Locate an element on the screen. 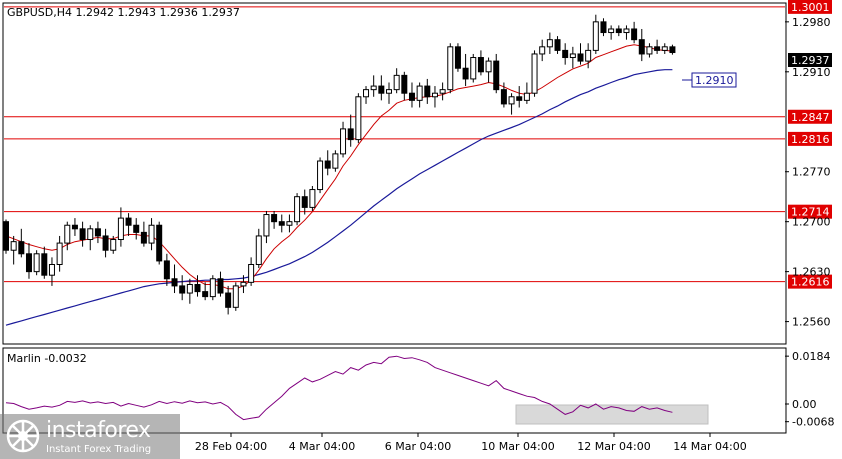  brand-watermark: instaforex Instant Forex Trading is located at coordinates (90, 436).